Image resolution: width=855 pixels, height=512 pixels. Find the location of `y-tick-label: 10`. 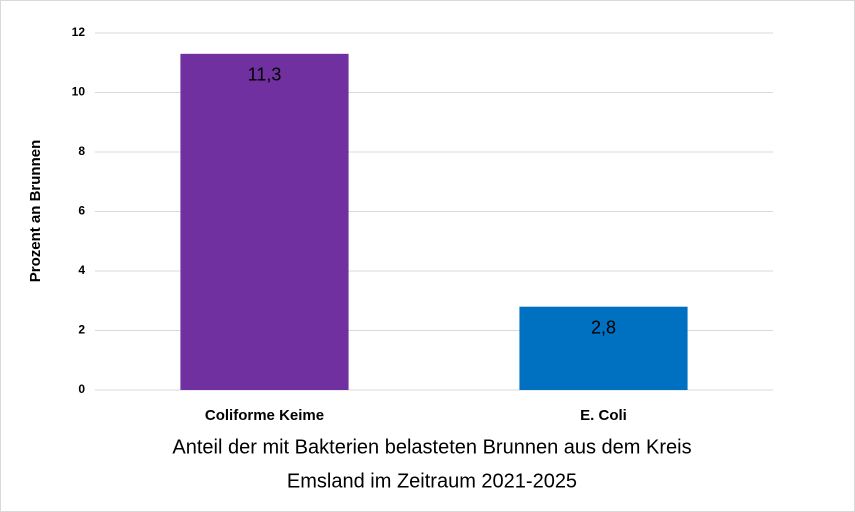

y-tick-label: 10 is located at coordinates (79, 92).